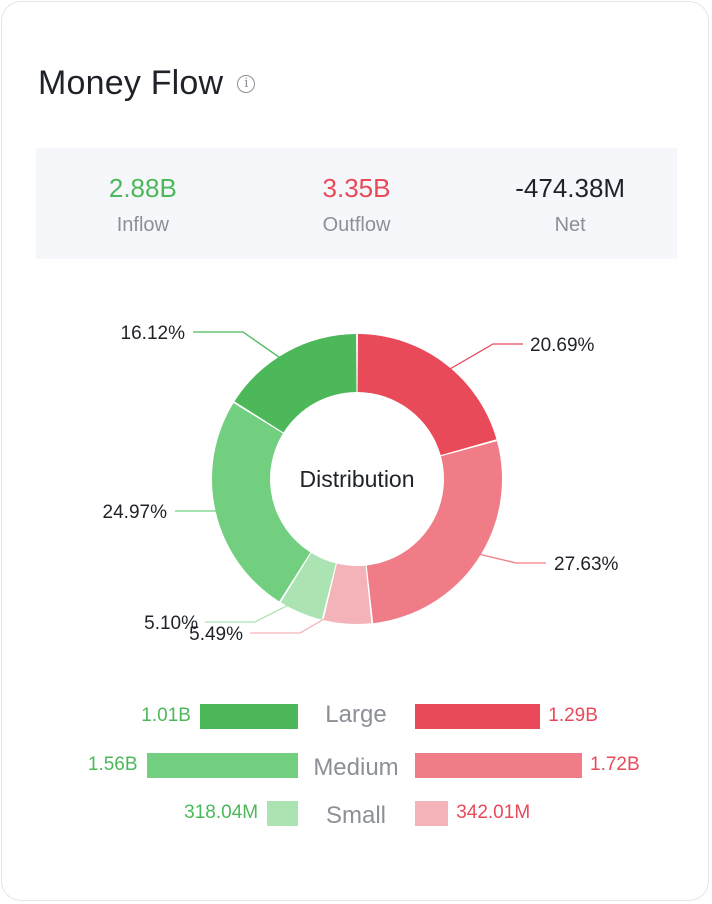 This screenshot has width=712, height=904. Describe the element at coordinates (153, 333) in the screenshot. I see `slice-percent-label: 16.12%` at that location.